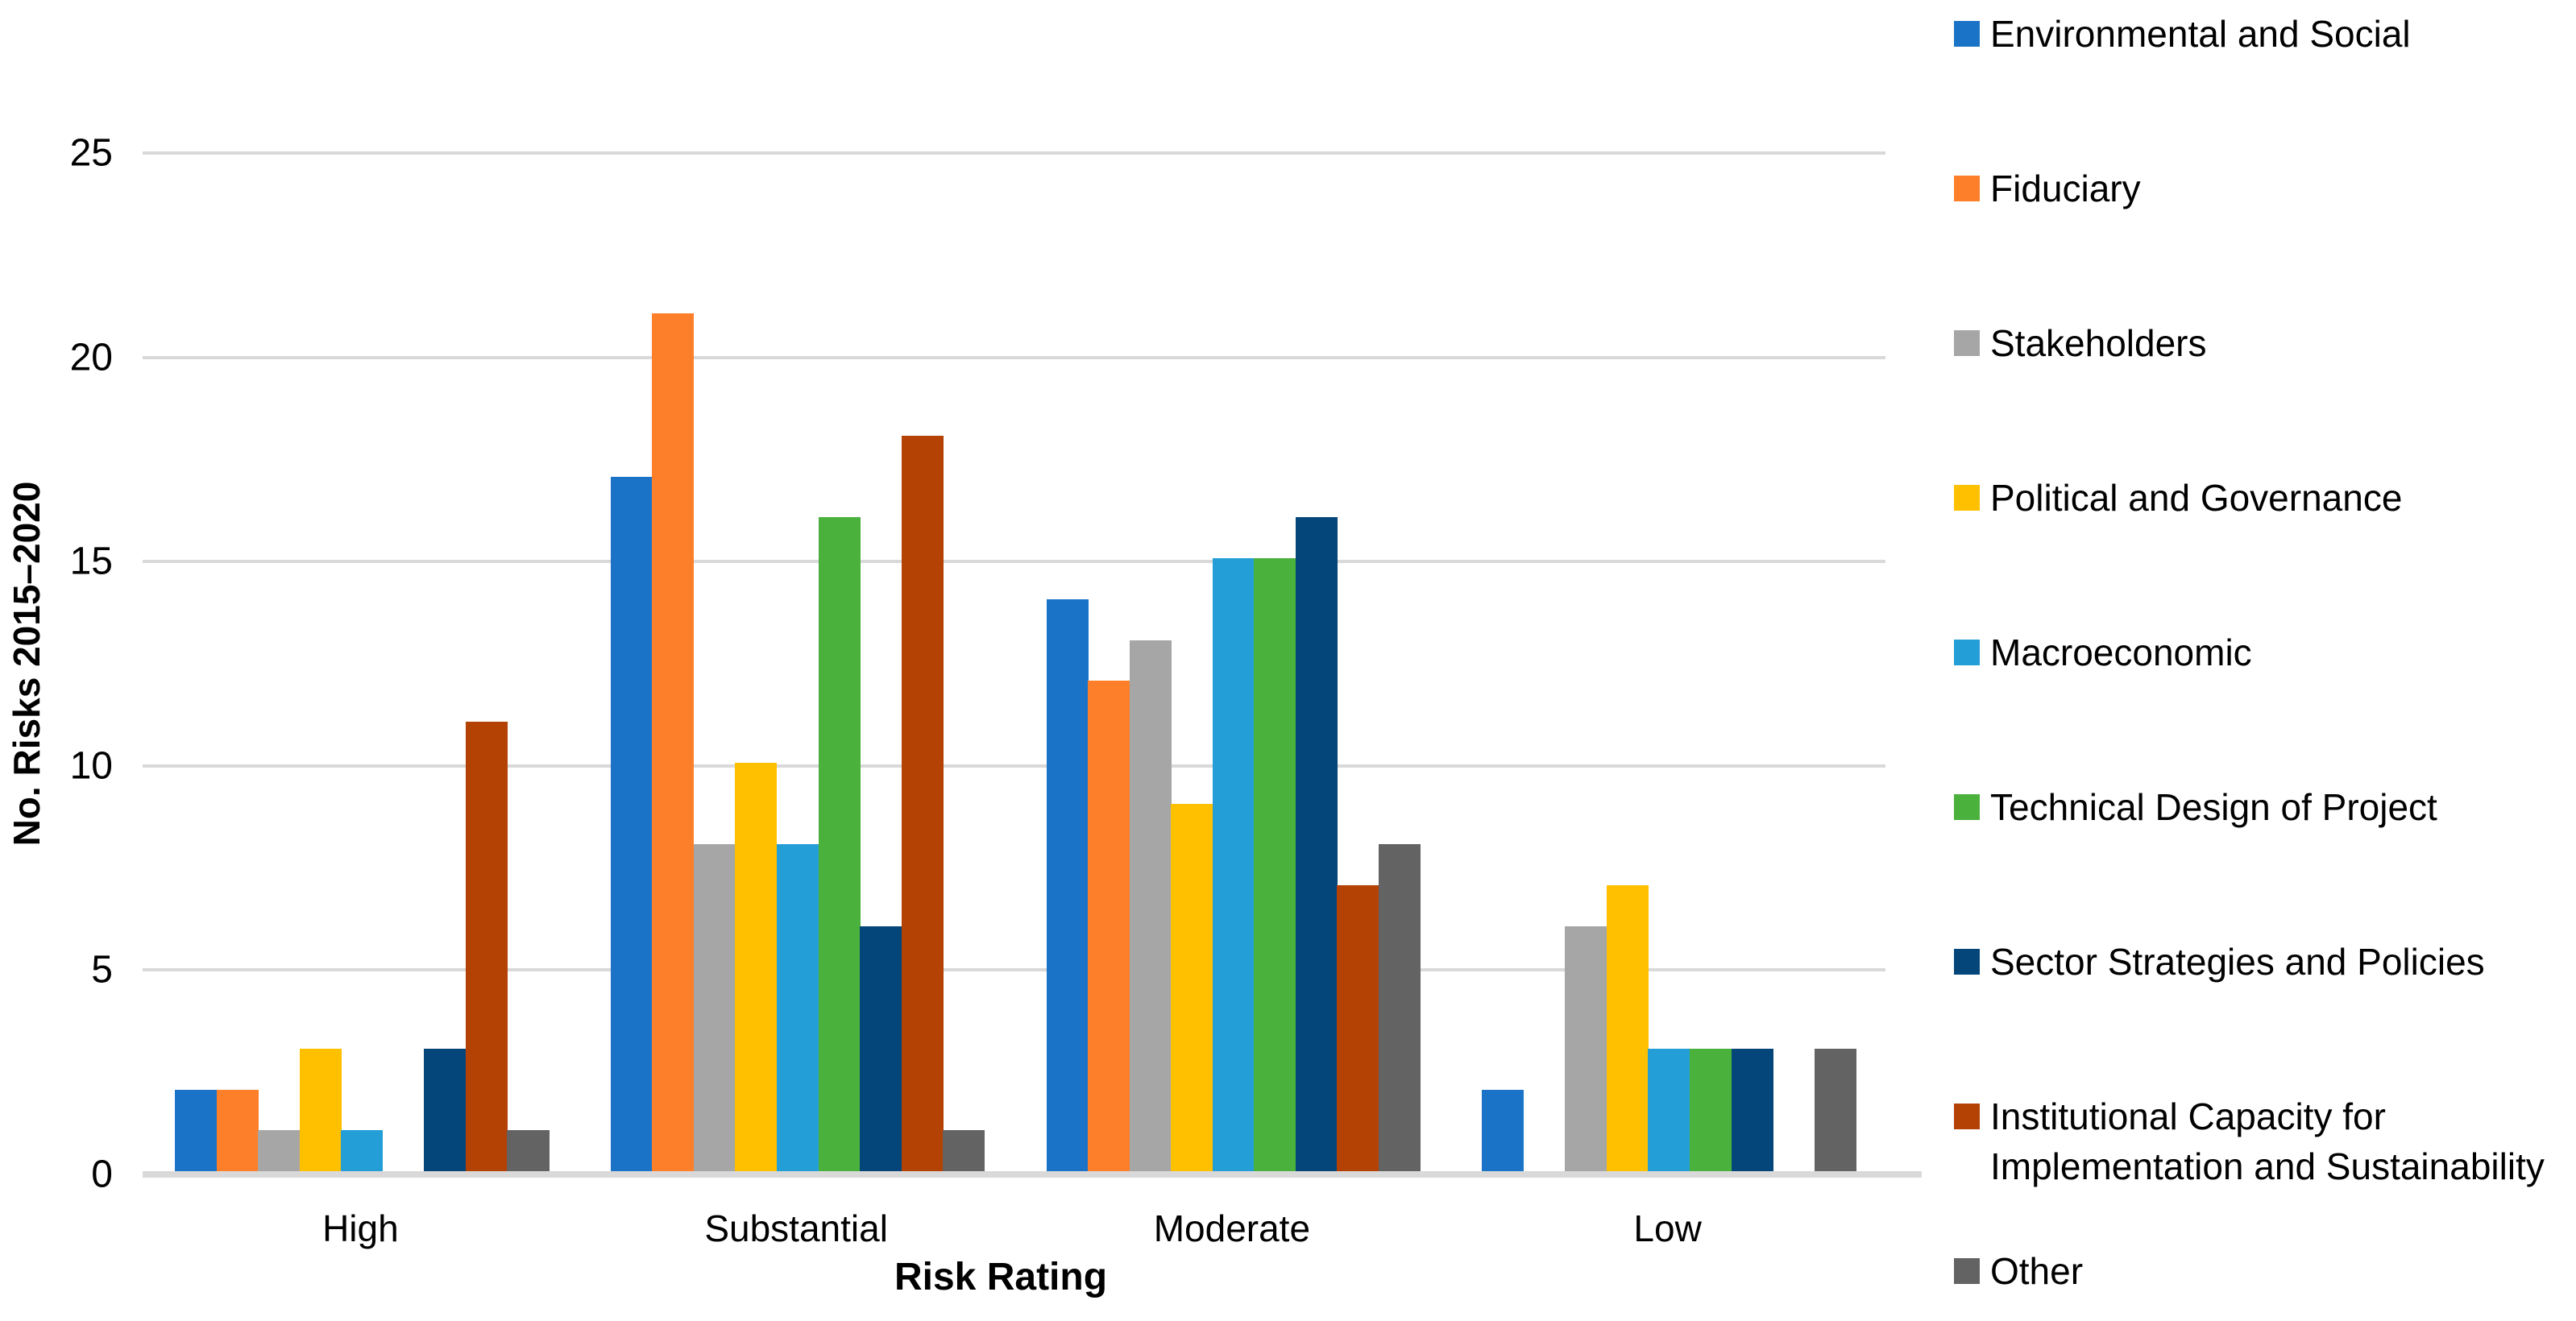  What do you see at coordinates (102, 1175) in the screenshot?
I see `y-tick-label: 0` at bounding box center [102, 1175].